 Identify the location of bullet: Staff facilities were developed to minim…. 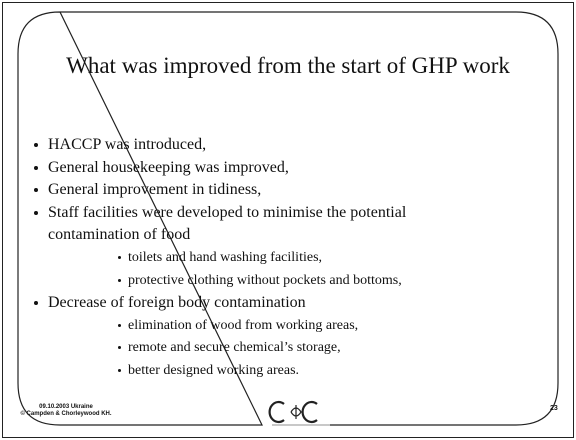
(220, 213).